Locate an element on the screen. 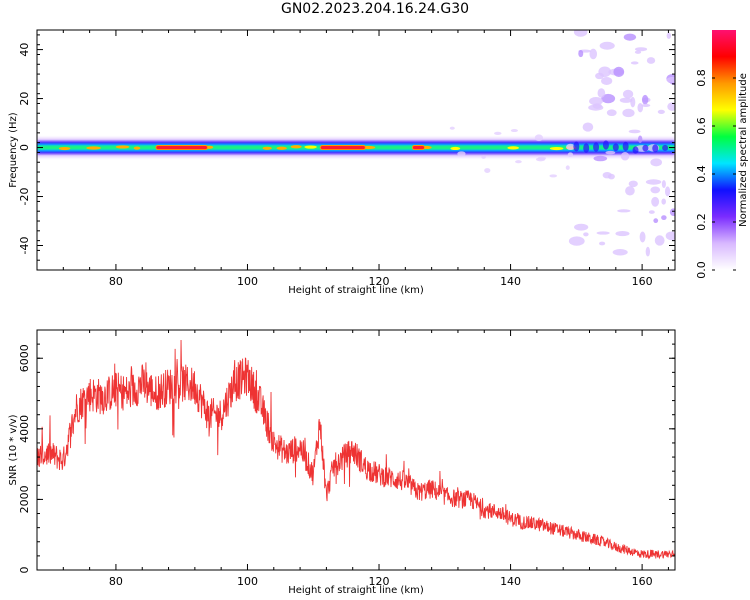  snr-y-tick-label: 2000 is located at coordinates (24, 499).